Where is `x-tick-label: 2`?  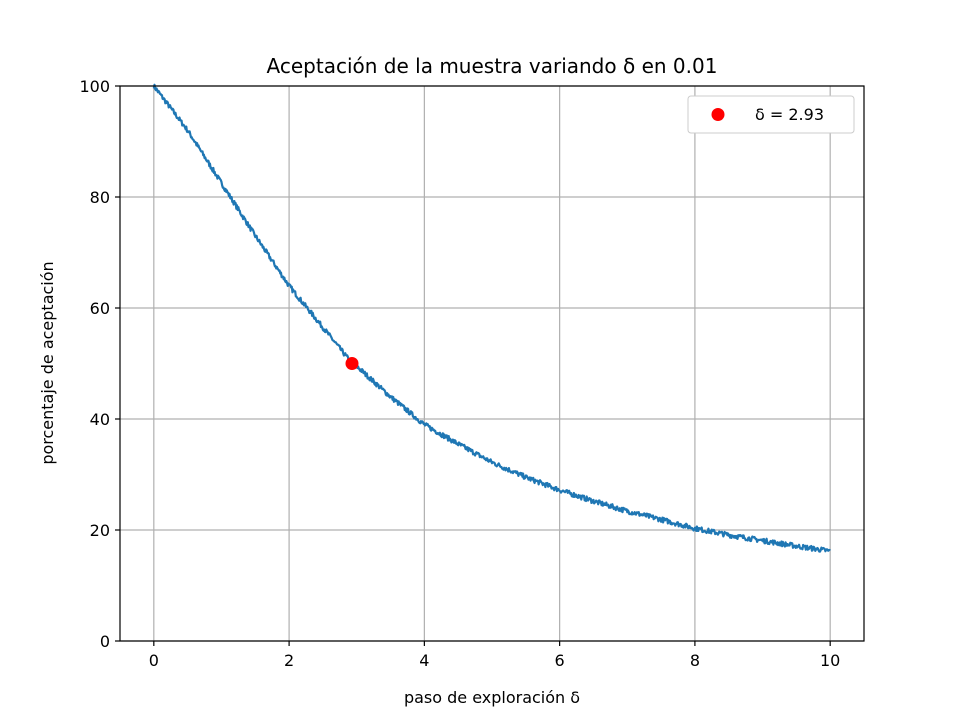
x-tick-label: 2 is located at coordinates (289, 660).